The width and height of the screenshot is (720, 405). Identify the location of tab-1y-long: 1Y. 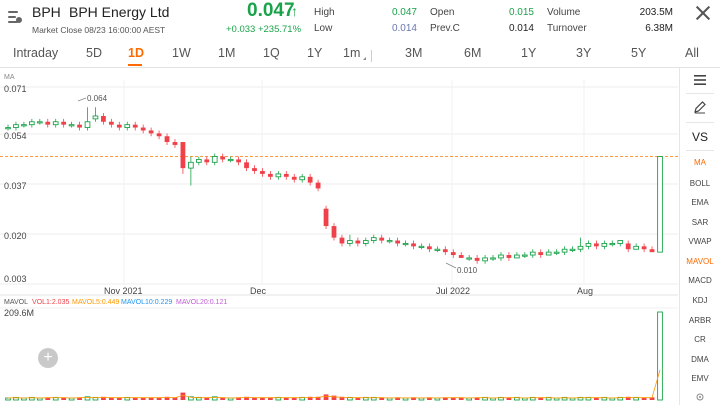
(529, 53).